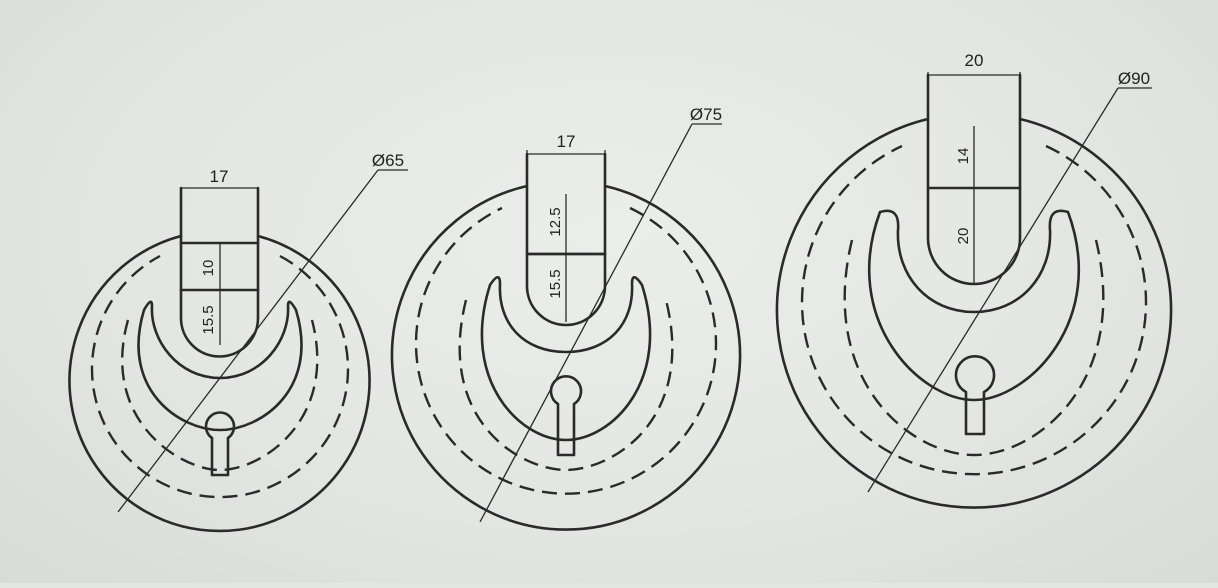 The width and height of the screenshot is (1218, 588). Describe the element at coordinates (208, 268) in the screenshot. I see `slot-depth-upper-dimension: 10` at that location.